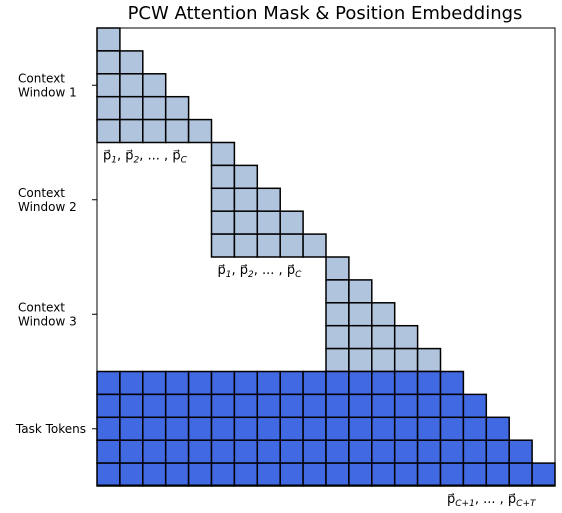 The height and width of the screenshot is (513, 562). What do you see at coordinates (47, 92) in the screenshot?
I see `row-label: Window 1` at bounding box center [47, 92].